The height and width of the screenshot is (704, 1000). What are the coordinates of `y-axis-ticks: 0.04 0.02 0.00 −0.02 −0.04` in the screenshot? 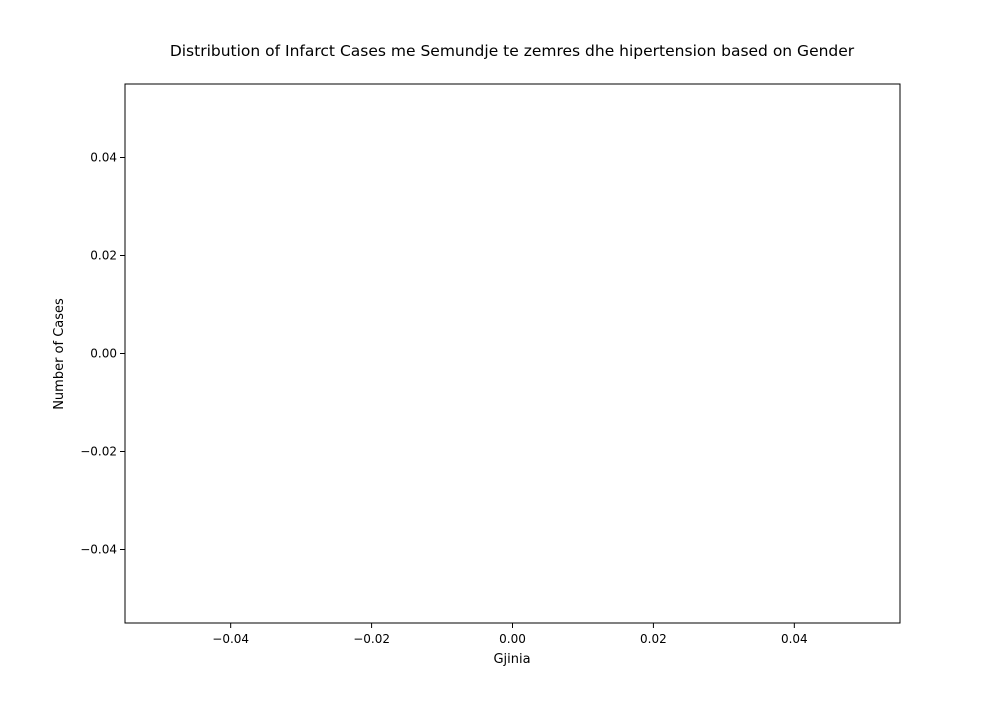 It's located at (102, 354).